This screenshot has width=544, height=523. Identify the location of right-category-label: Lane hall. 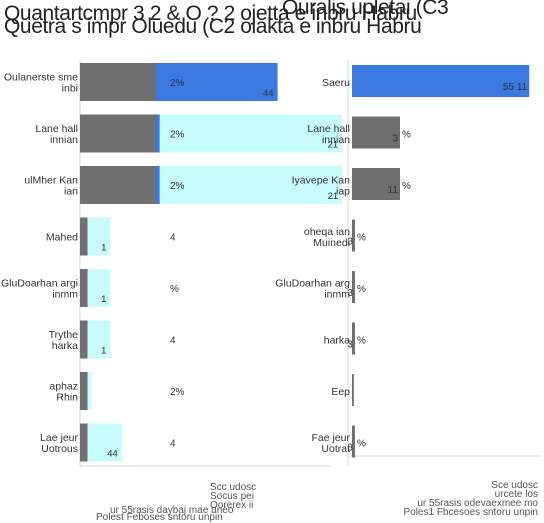
(328, 129).